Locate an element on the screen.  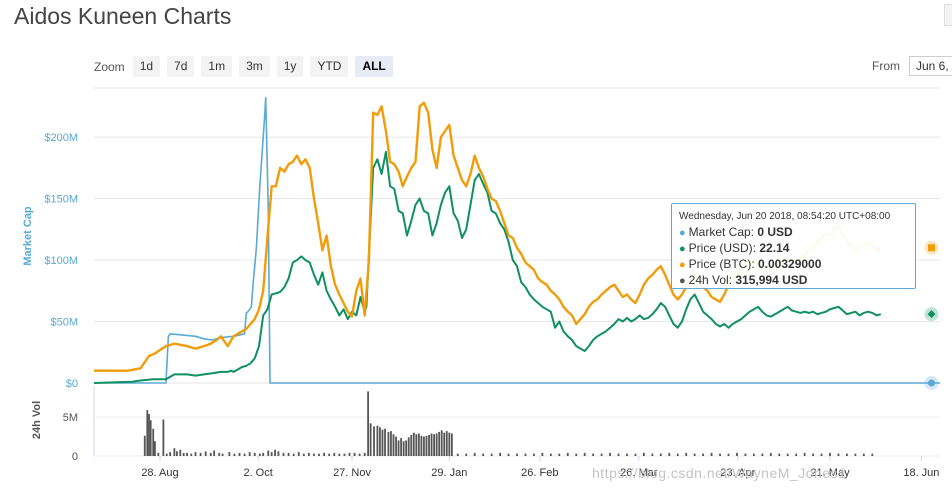
tooltip-label: Market Cap: is located at coordinates (721, 232).